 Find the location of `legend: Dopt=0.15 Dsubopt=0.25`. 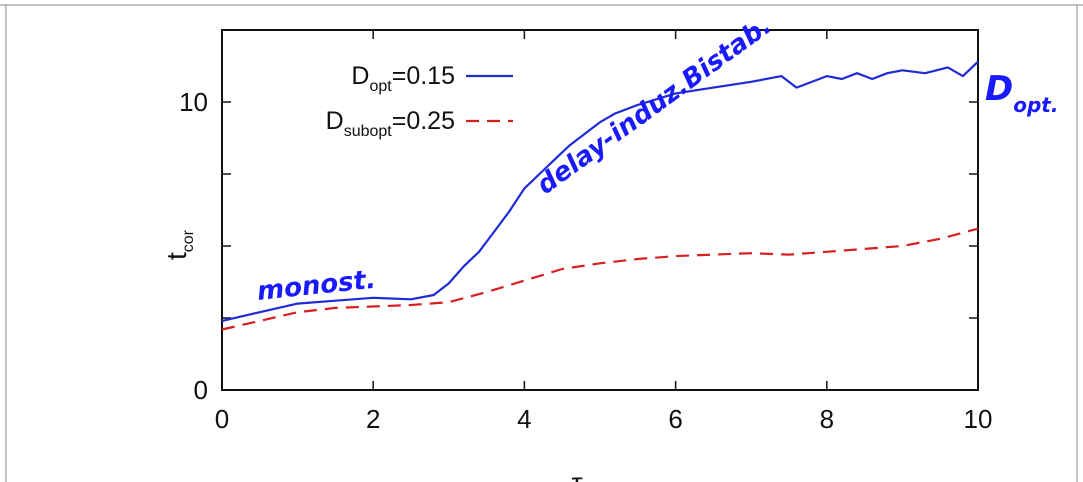

legend: Dopt=0.15 Dsubopt=0.25 is located at coordinates (419, 101).